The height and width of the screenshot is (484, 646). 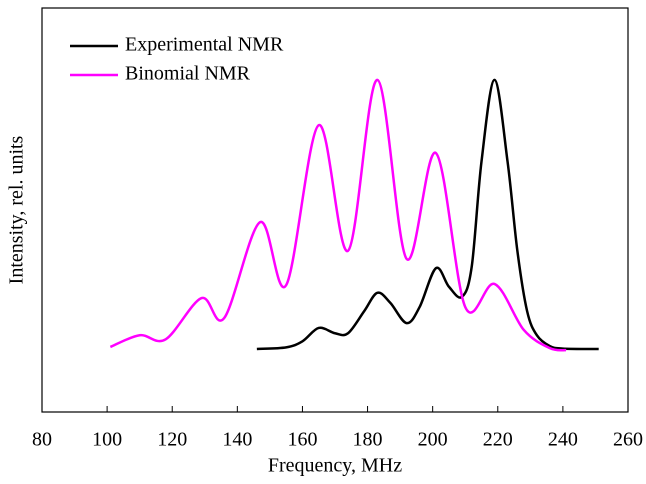 What do you see at coordinates (107, 440) in the screenshot?
I see `x-tick-label: 100` at bounding box center [107, 440].